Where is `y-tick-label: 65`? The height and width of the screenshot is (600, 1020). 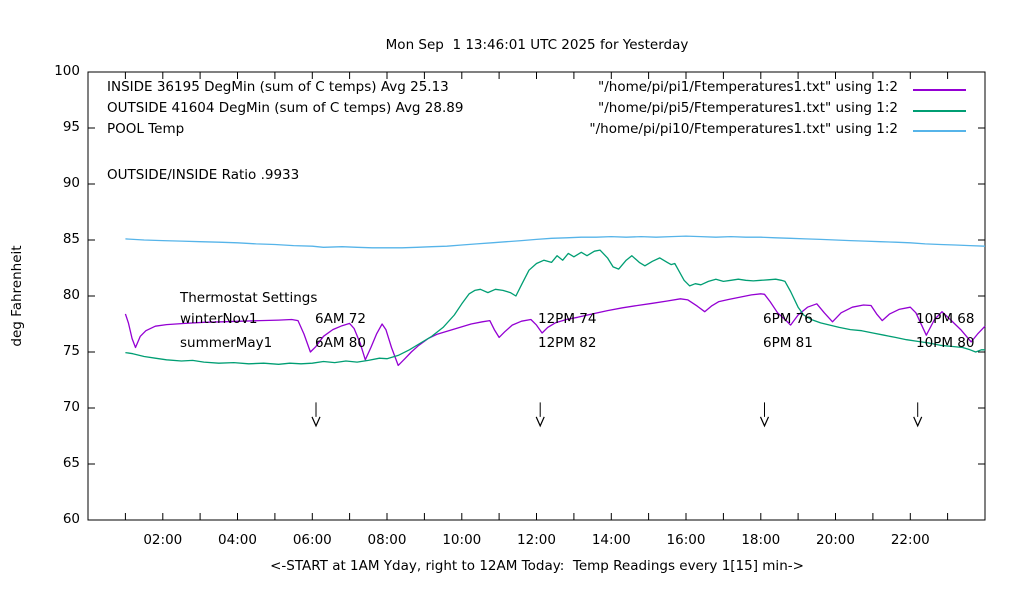
y-tick-label: 65 is located at coordinates (71, 463).